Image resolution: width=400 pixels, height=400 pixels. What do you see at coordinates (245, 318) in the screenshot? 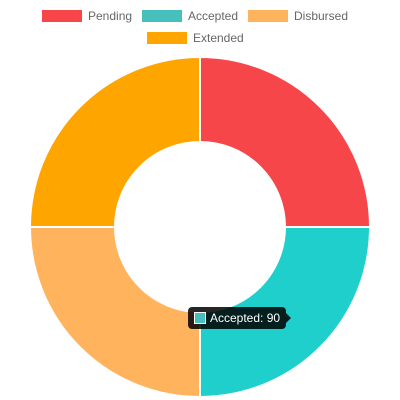
I see `tooltip-text: Accepted: 90` at bounding box center [245, 318].